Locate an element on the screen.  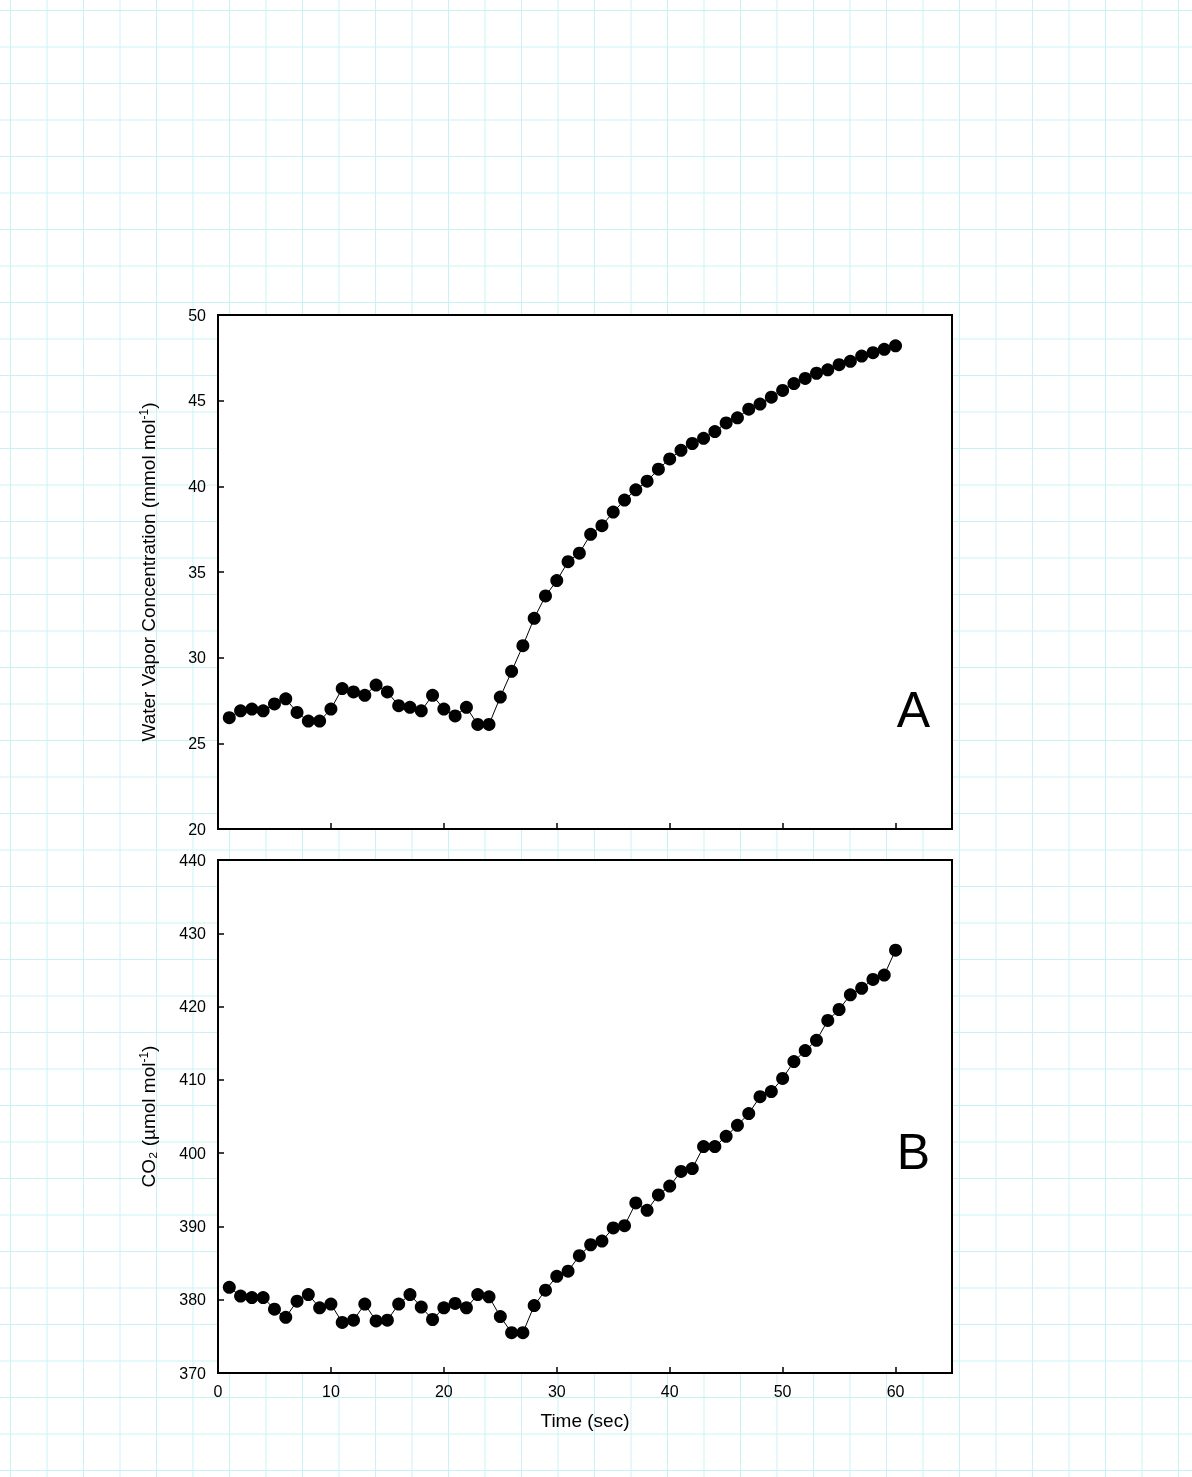
x-axis-title: Time (sec) is located at coordinates (585, 1420).